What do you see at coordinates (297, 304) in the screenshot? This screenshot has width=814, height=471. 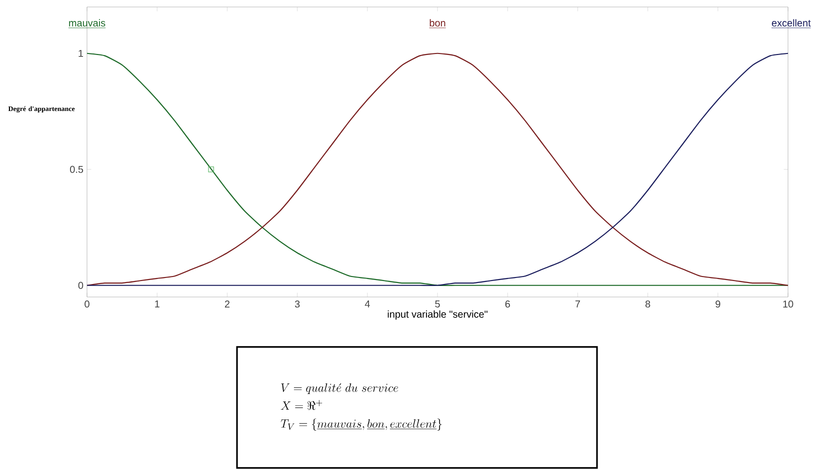 I see `x-tick-label: 3` at bounding box center [297, 304].